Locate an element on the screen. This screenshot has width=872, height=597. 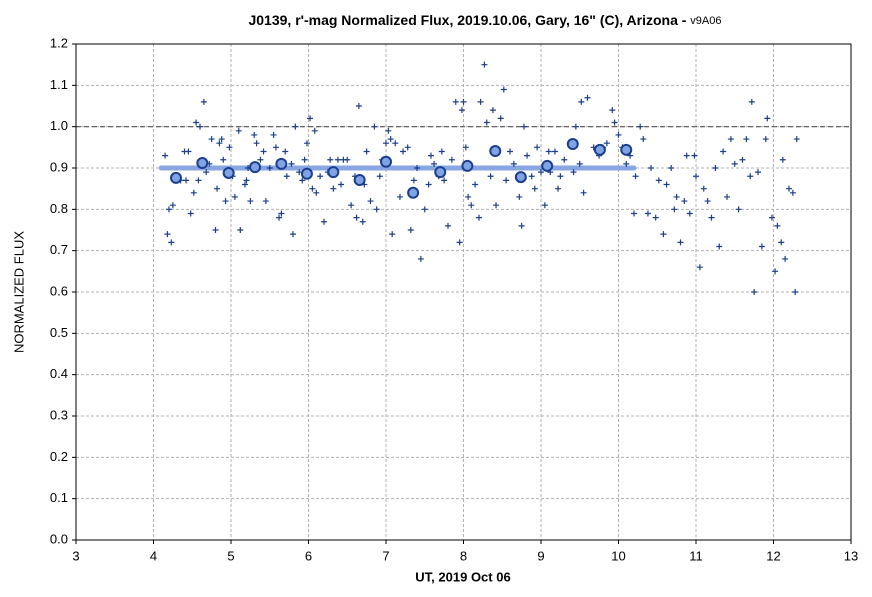
y-tick-label: 0.5 is located at coordinates (59, 332).